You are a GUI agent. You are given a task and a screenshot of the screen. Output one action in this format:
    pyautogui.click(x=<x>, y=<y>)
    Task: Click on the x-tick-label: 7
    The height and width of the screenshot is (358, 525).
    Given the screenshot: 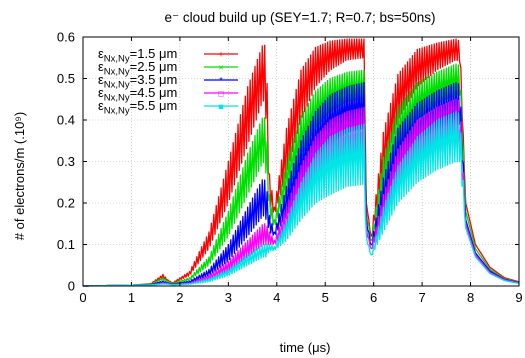 What is the action you would take?
    pyautogui.click(x=421, y=297)
    